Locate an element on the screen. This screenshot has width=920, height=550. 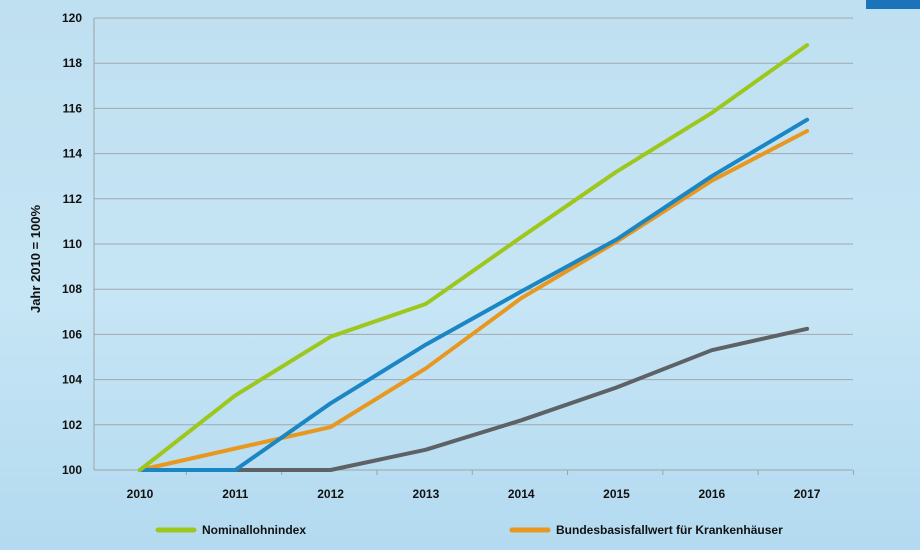
y-tick-102: 102 is located at coordinates (72, 425).